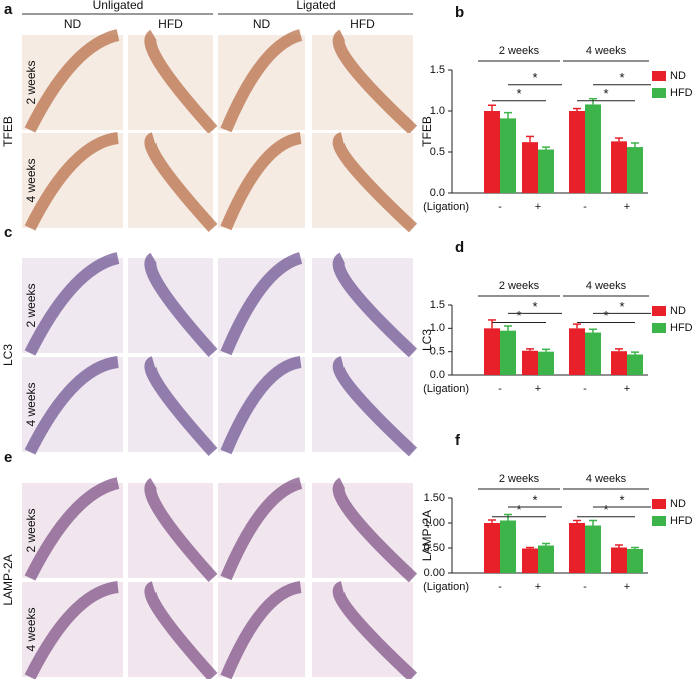  I want to click on column-label: HFD, so click(362, 24).